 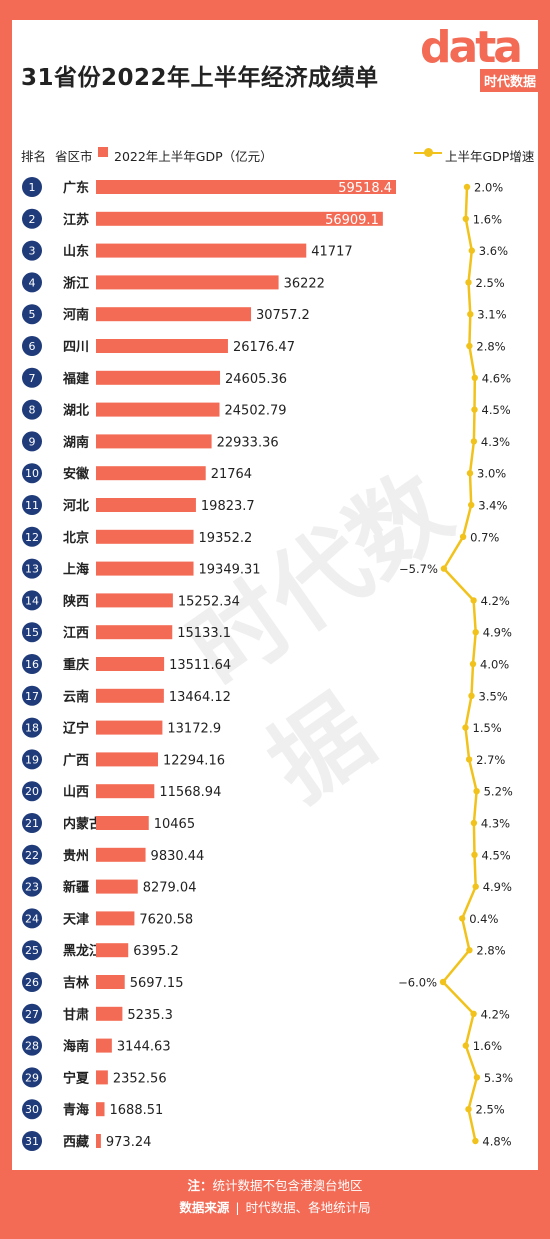 What do you see at coordinates (200, 697) in the screenshot?
I see `gdp-value-label: 13464.12` at bounding box center [200, 697].